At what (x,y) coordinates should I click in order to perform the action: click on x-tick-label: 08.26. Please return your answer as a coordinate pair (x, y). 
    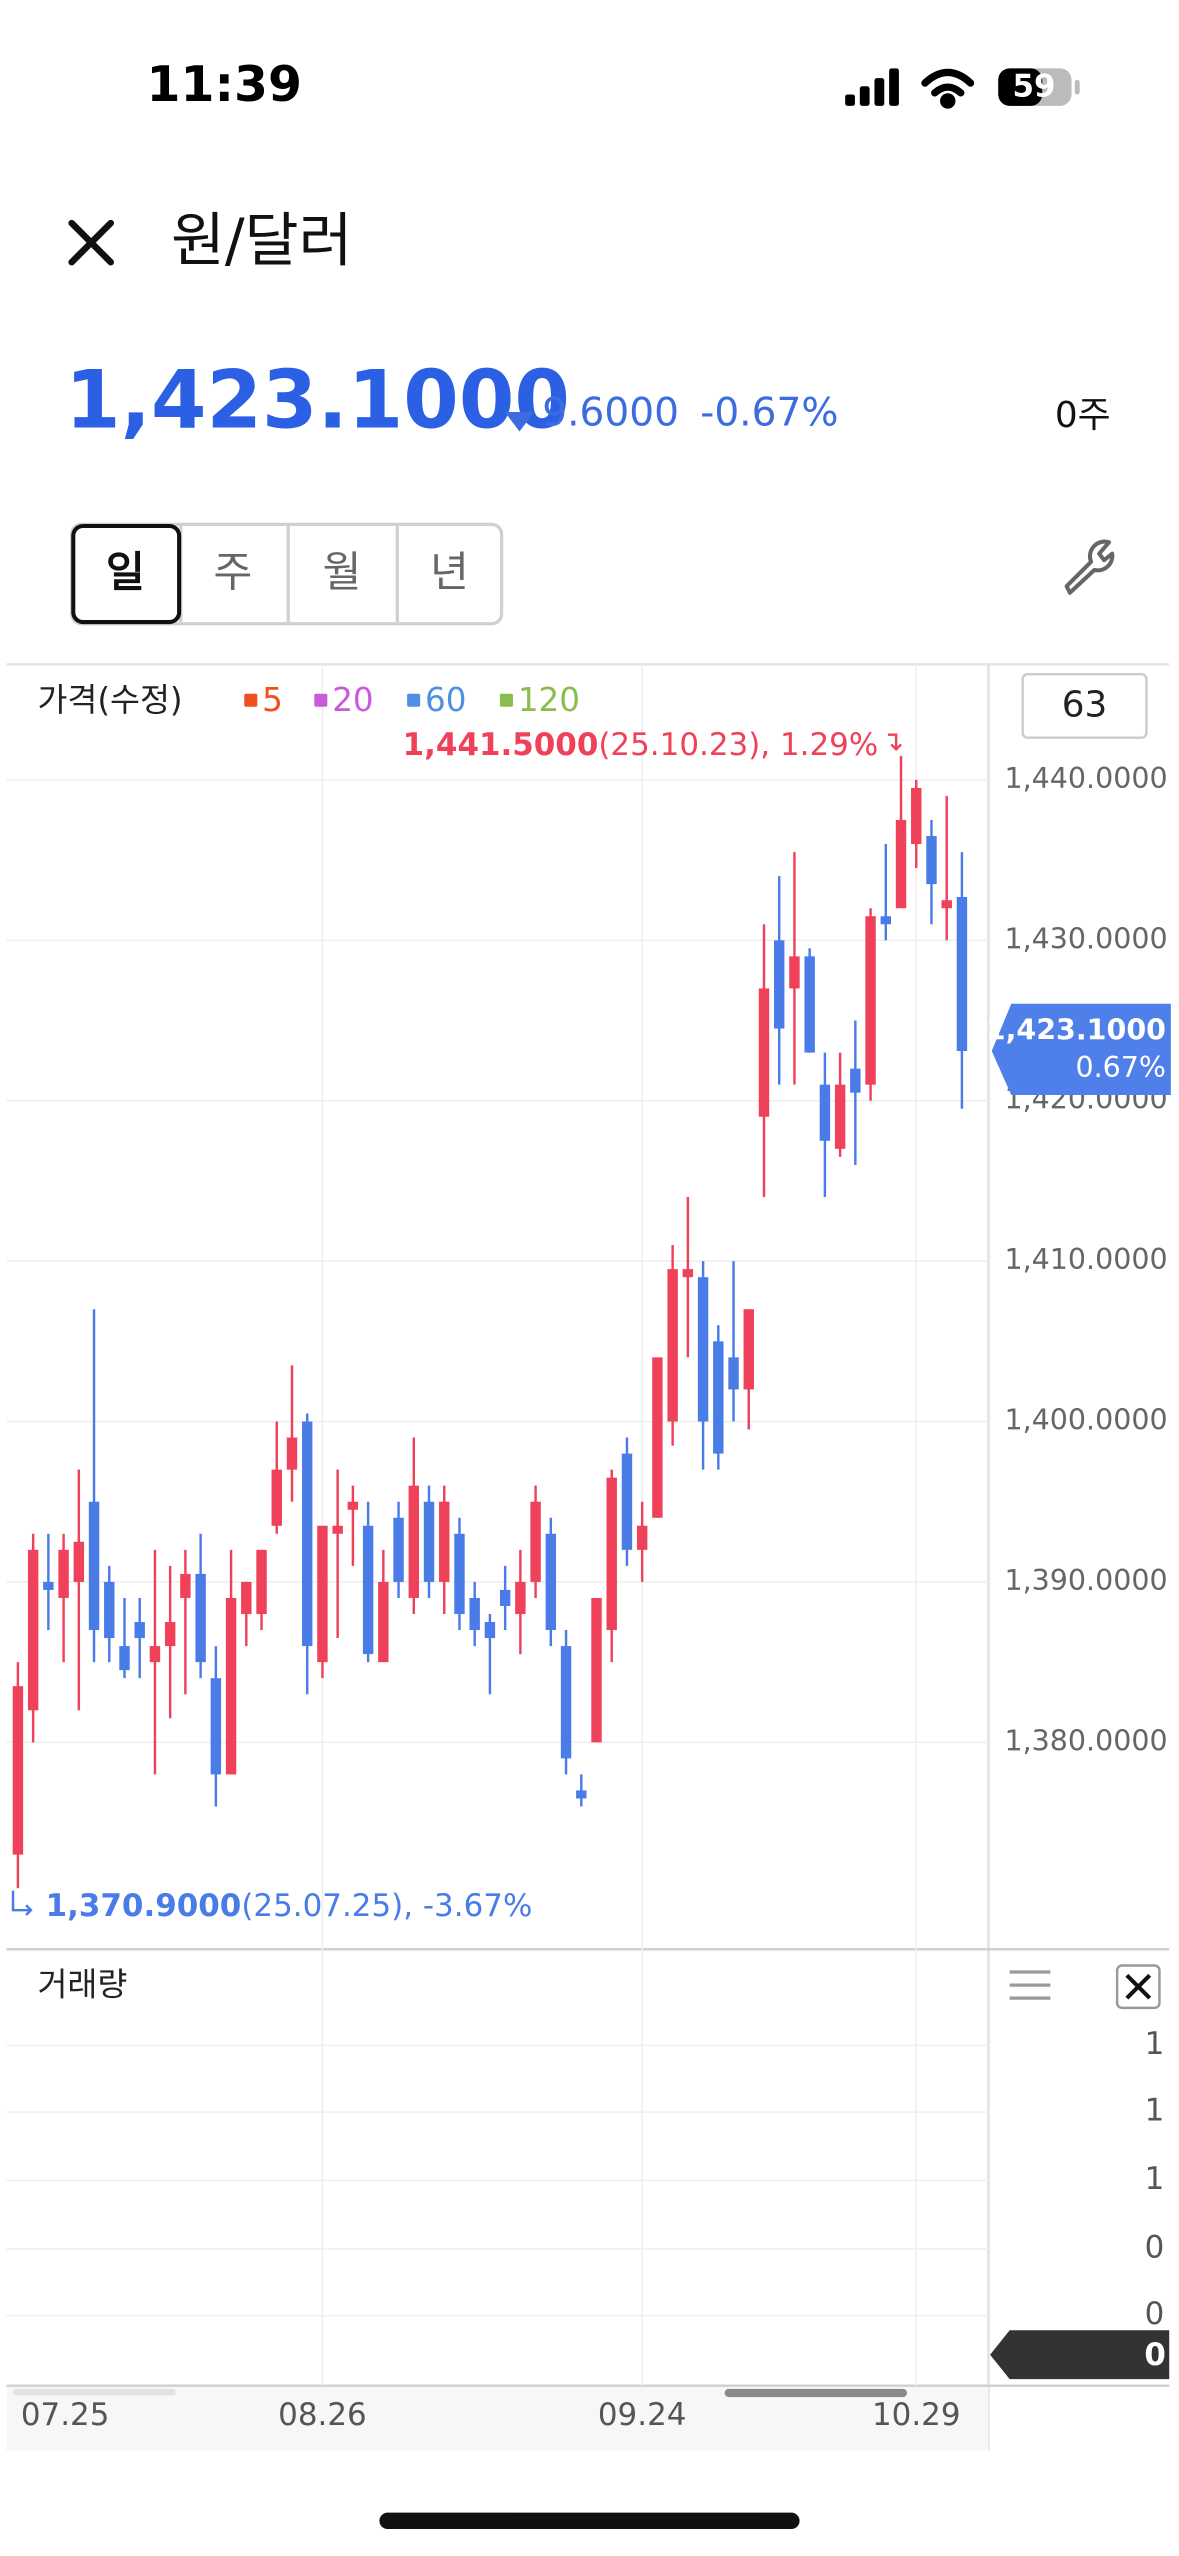
    Looking at the image, I should click on (322, 2415).